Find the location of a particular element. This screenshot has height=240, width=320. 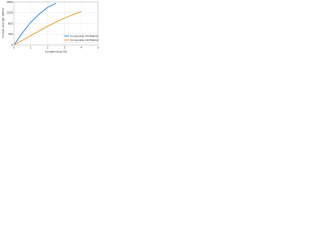

x-tick-label: 3 is located at coordinates (65, 47).